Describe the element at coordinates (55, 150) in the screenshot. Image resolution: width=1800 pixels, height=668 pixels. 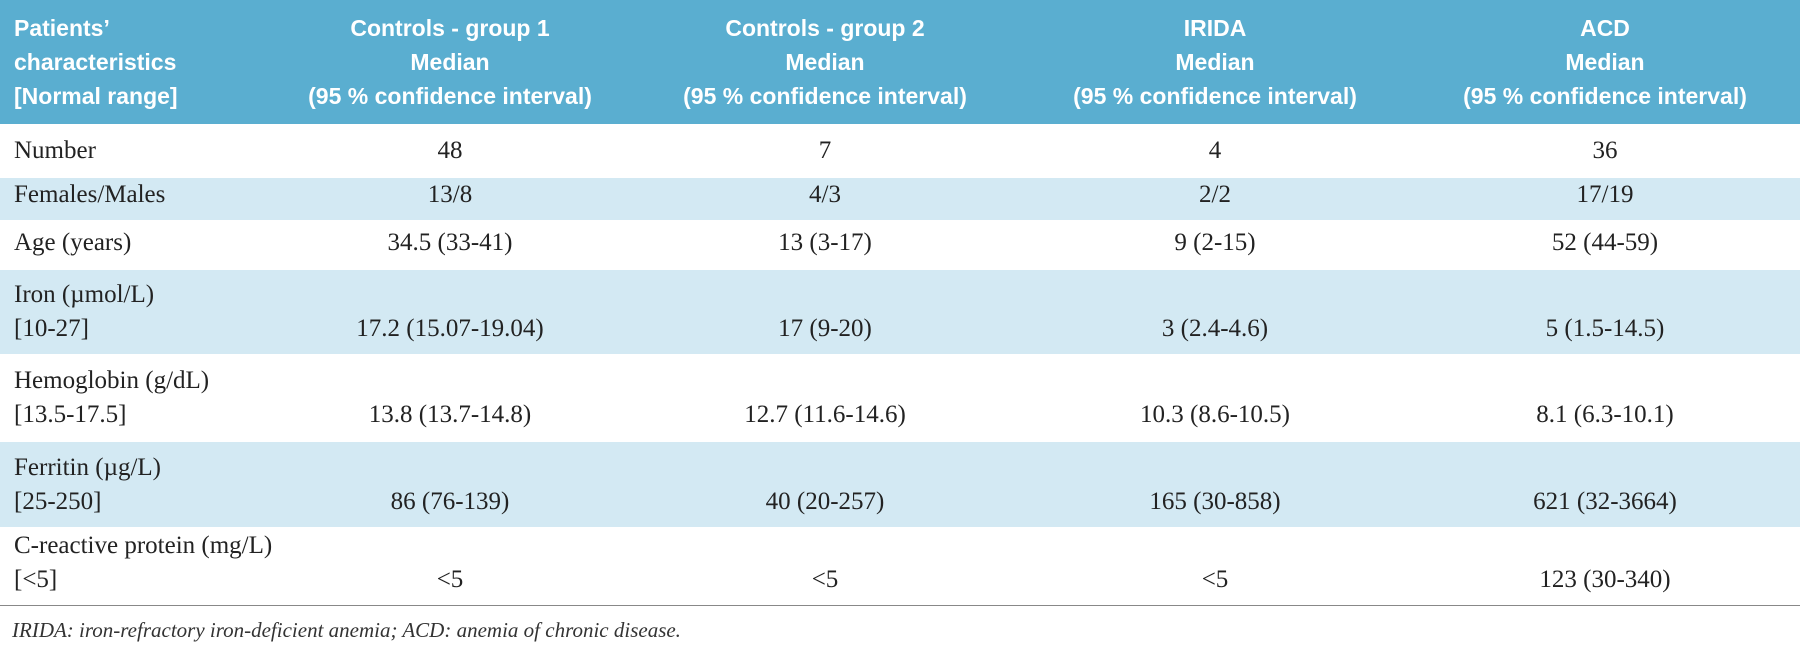
I see `label-line: Number` at that location.